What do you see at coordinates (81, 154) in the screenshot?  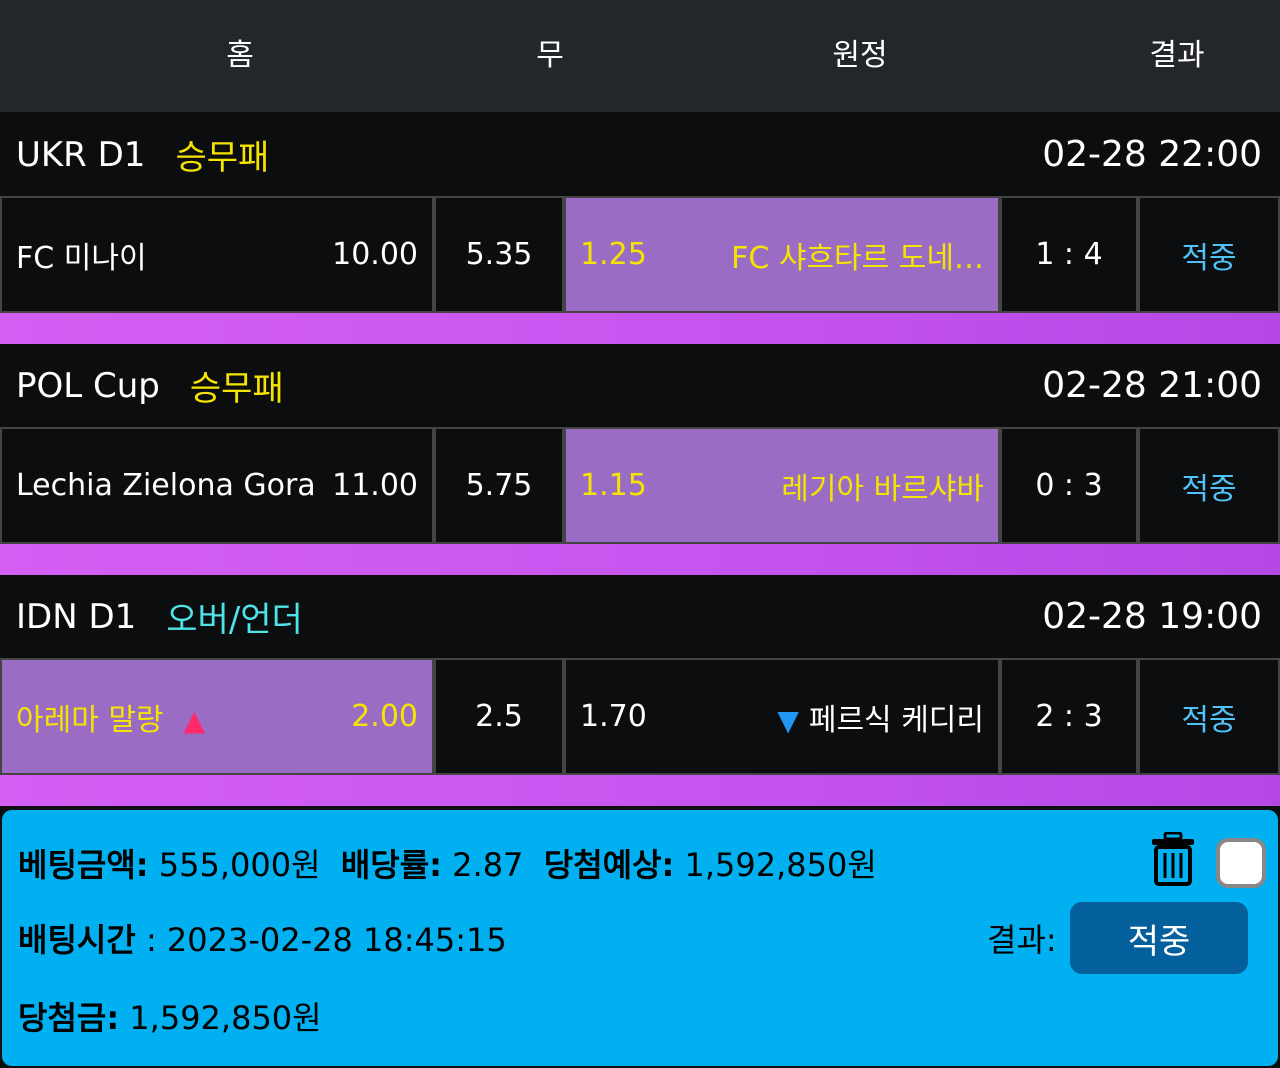 I see `league-name: UKR D1` at bounding box center [81, 154].